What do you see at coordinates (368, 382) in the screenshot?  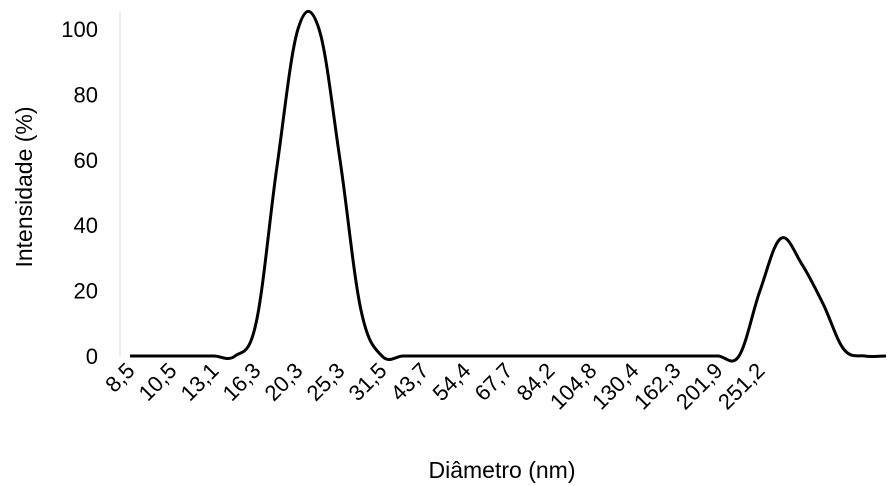 I see `x-tick-label: 31,5` at bounding box center [368, 382].